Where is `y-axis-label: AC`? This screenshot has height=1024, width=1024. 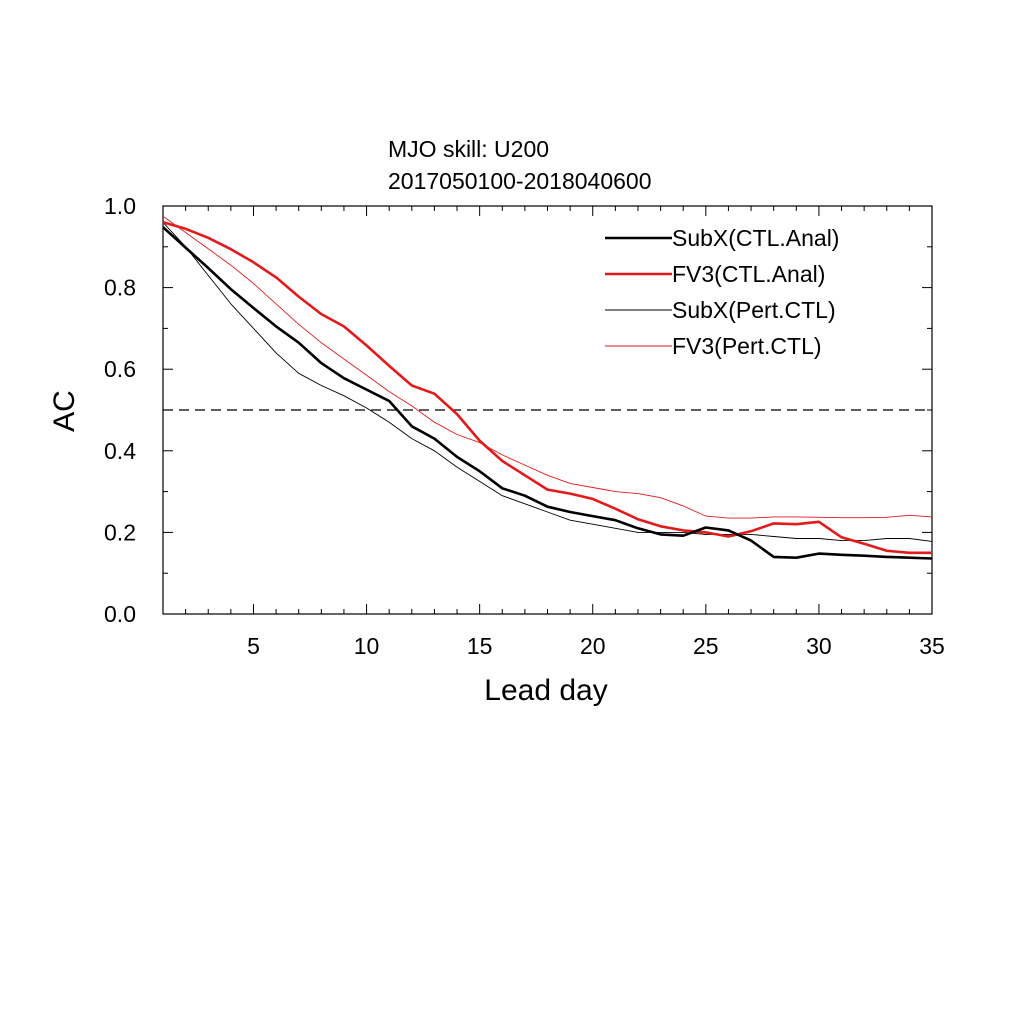
y-axis-label: AC is located at coordinates (64, 411).